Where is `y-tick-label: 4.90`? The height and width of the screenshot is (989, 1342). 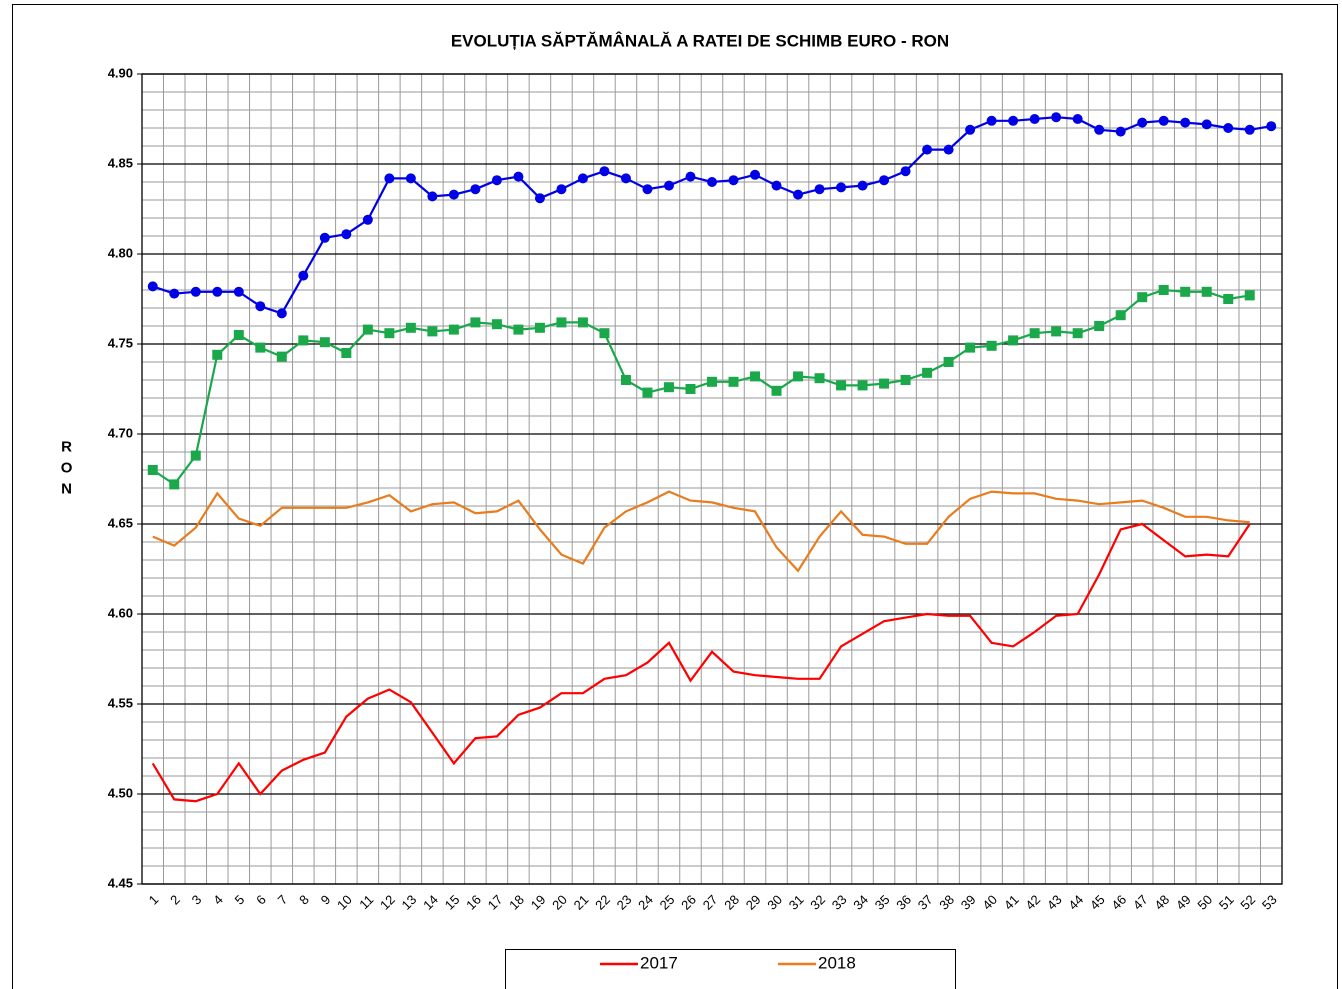 y-tick-label: 4.90 is located at coordinates (120, 72).